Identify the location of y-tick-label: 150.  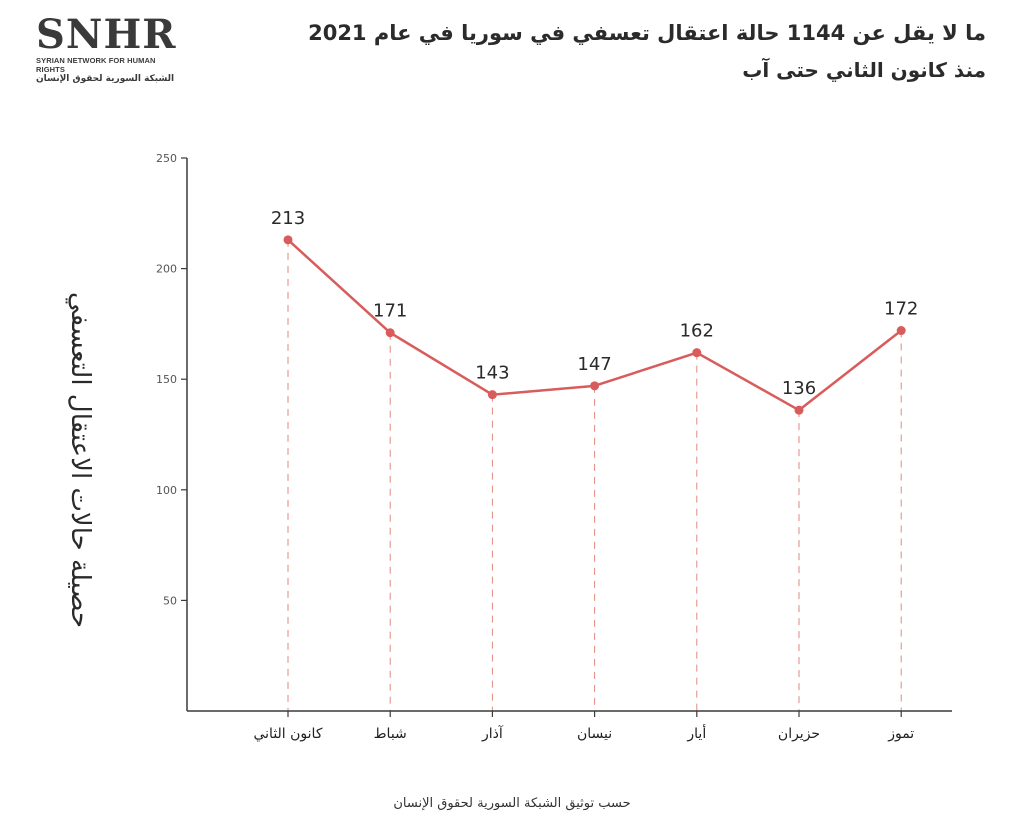
(166, 379).